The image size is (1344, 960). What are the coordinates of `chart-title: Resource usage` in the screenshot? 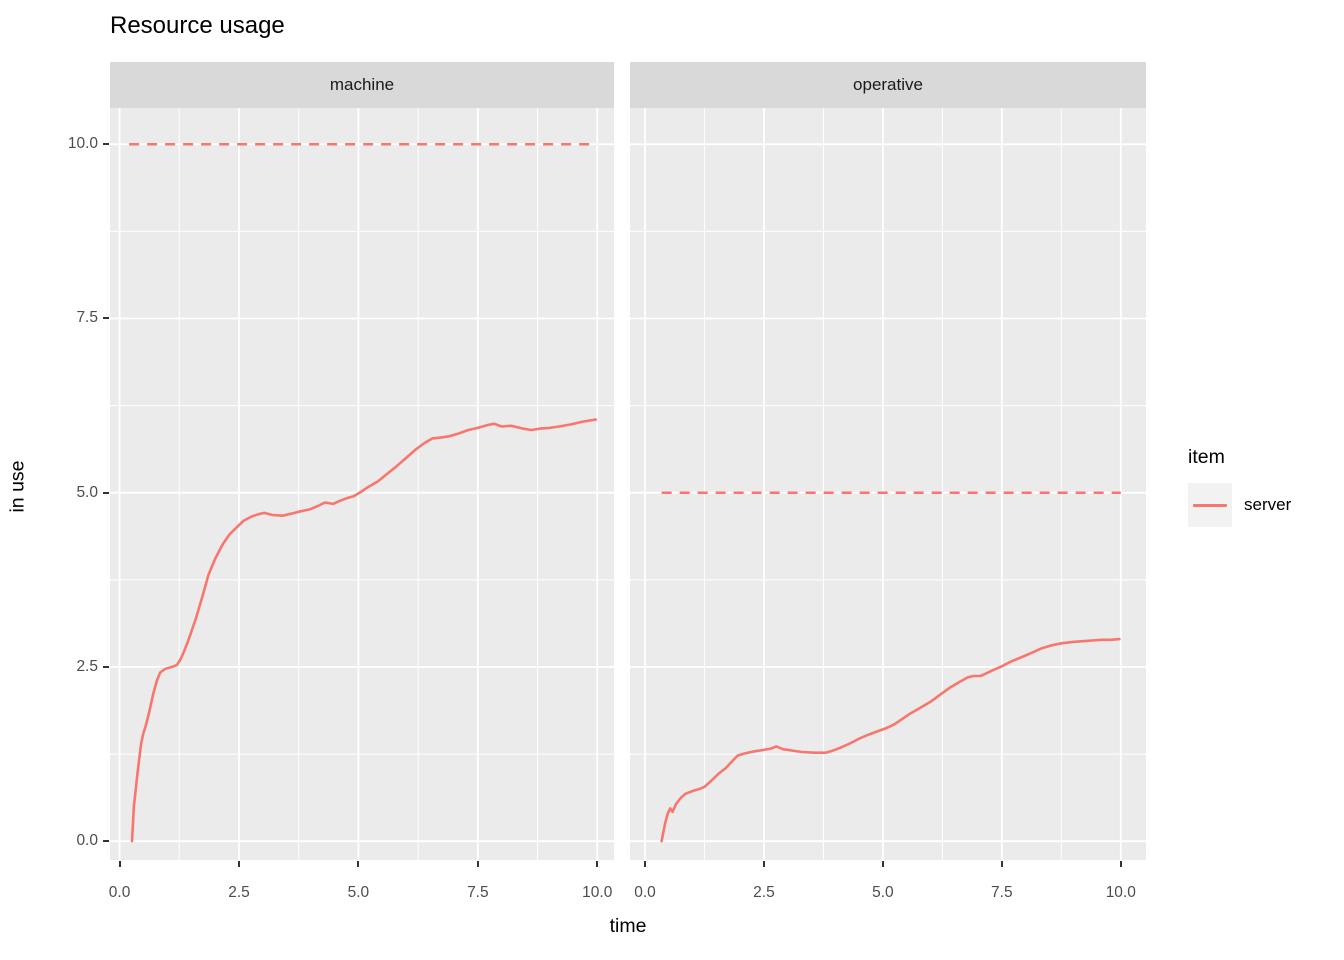 It's located at (197, 25).